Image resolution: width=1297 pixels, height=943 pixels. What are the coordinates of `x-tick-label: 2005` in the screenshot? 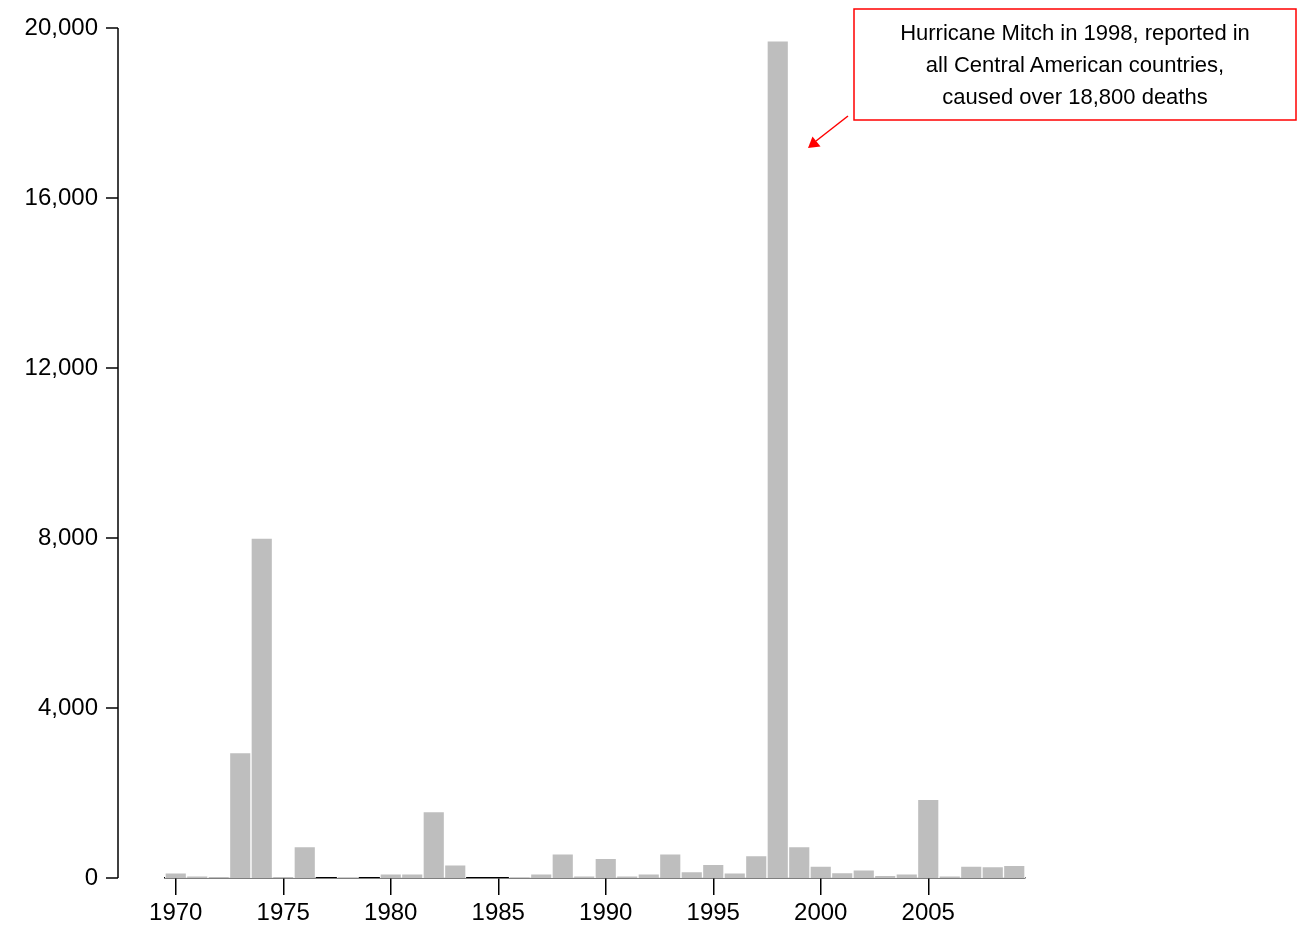 It's located at (928, 912).